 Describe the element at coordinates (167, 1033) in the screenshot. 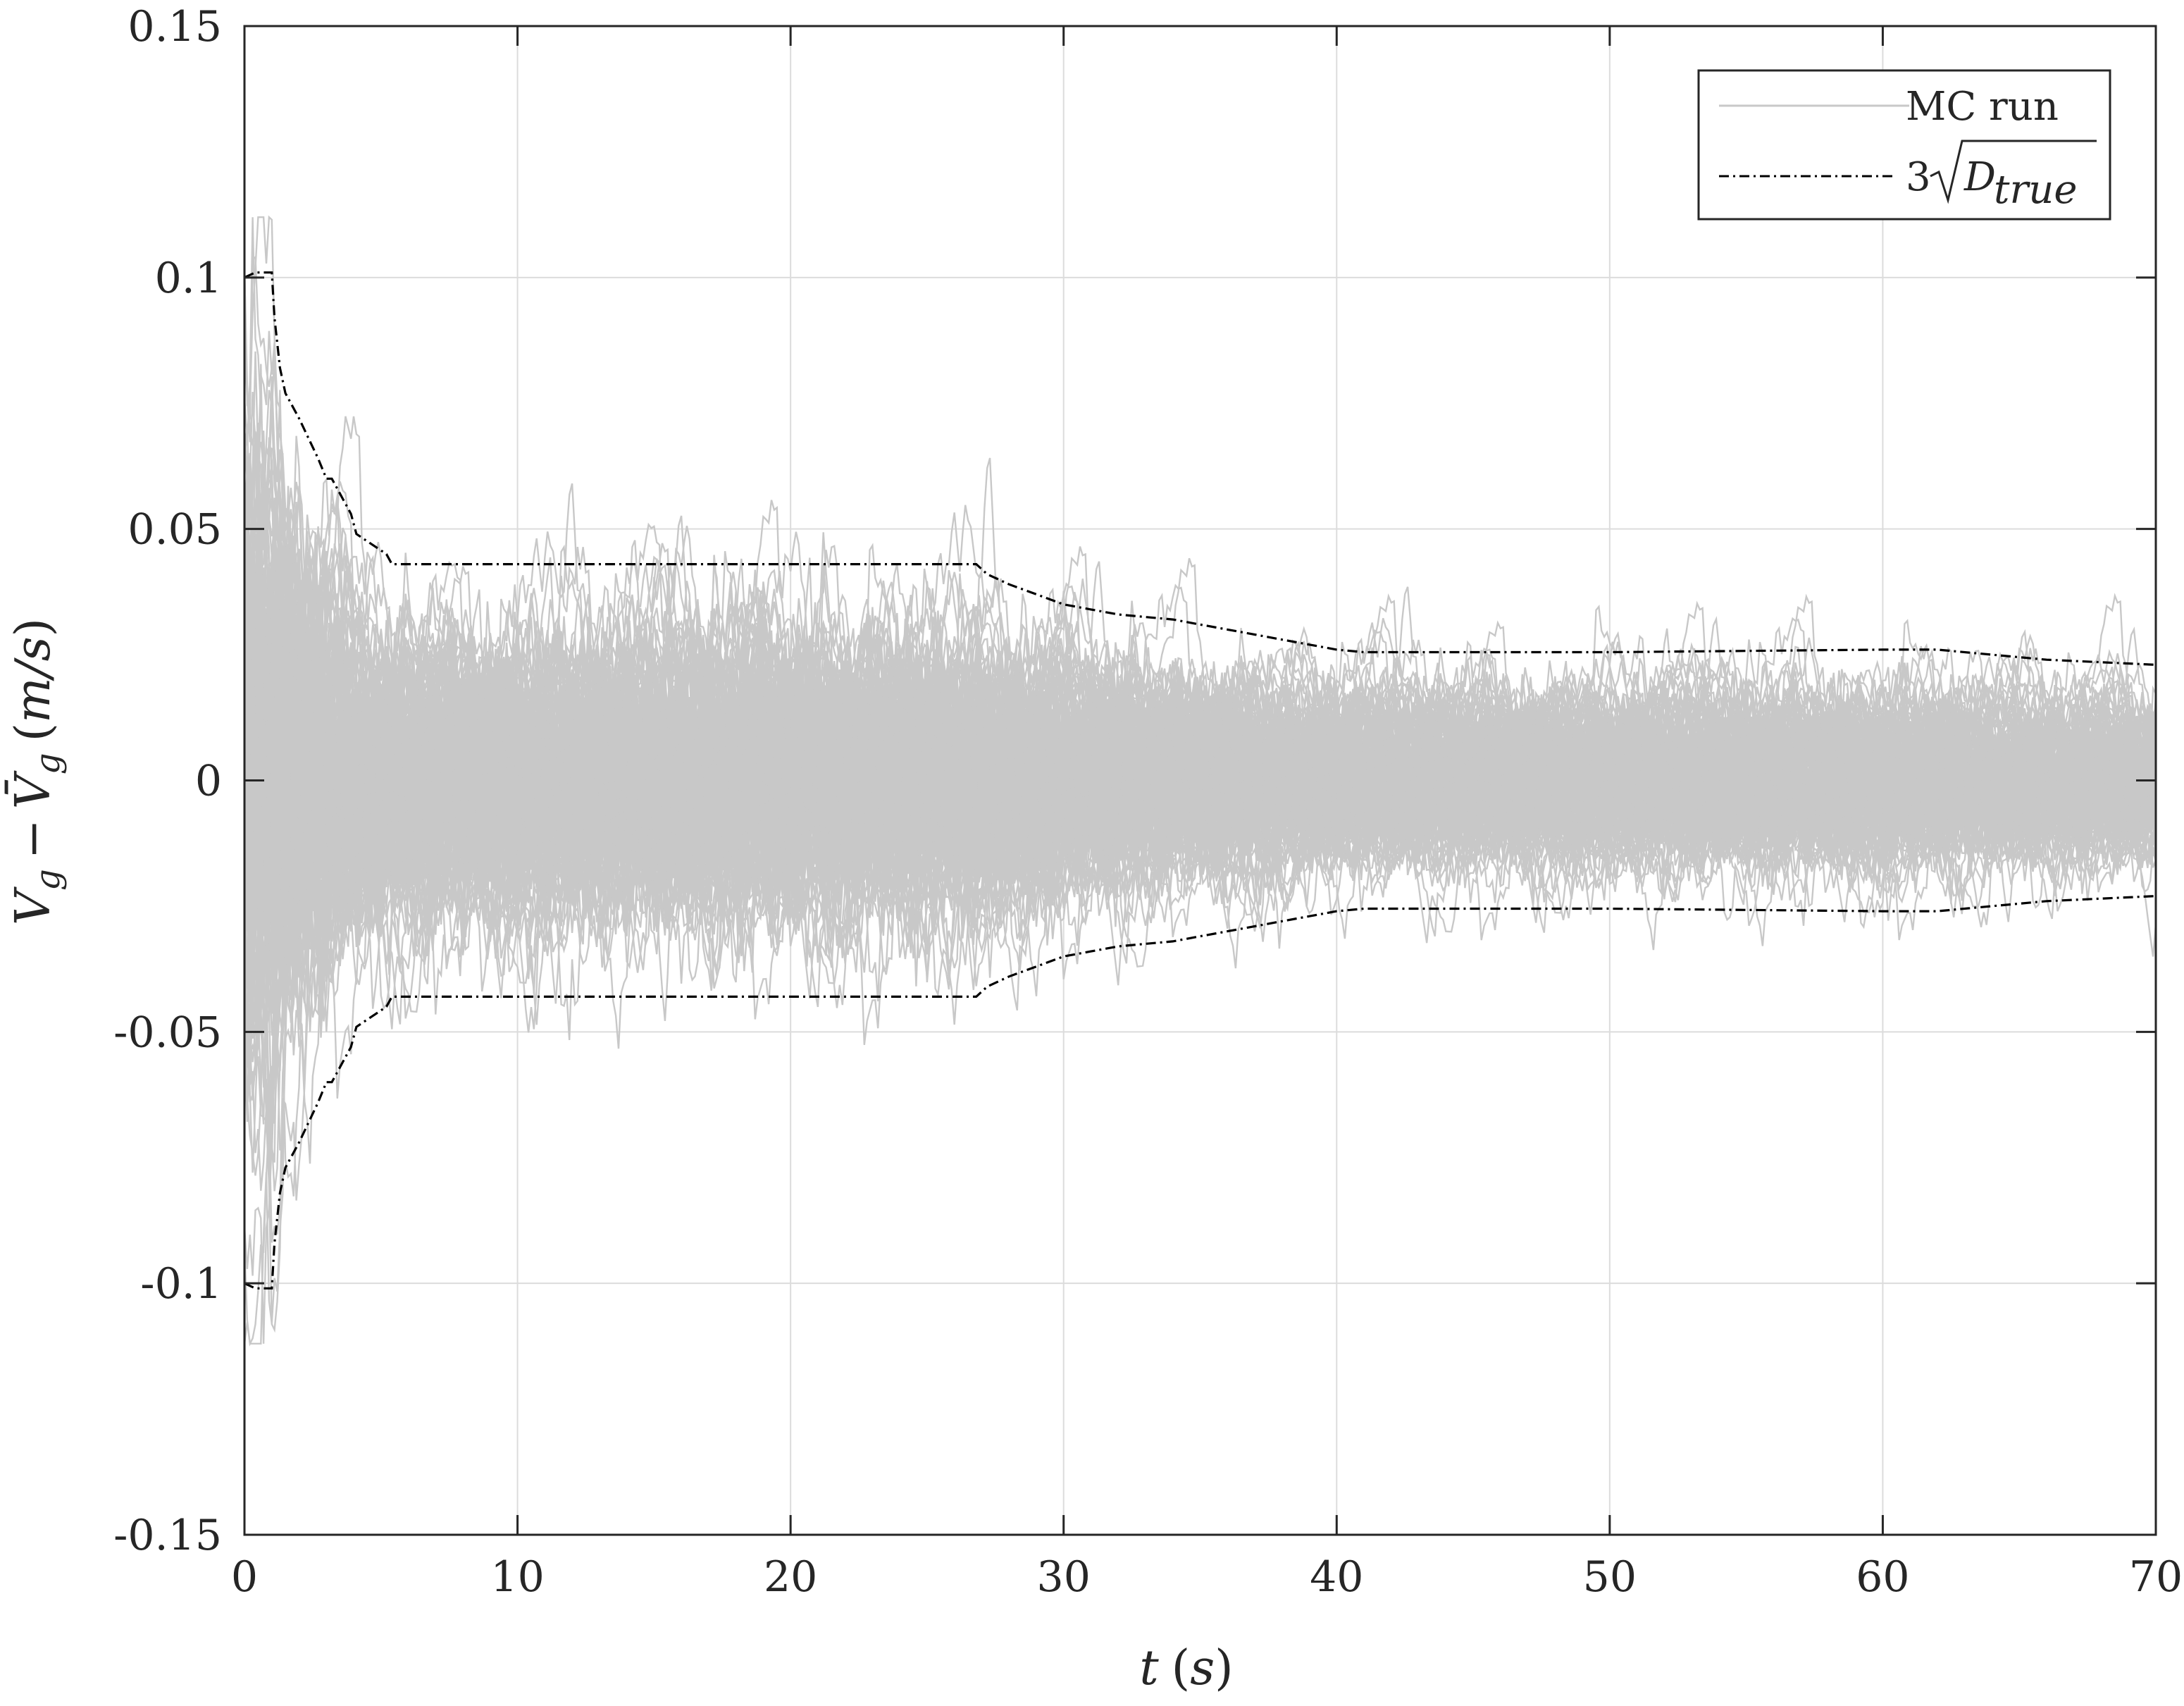

I see `y-tick-label-2: -0.05` at that location.